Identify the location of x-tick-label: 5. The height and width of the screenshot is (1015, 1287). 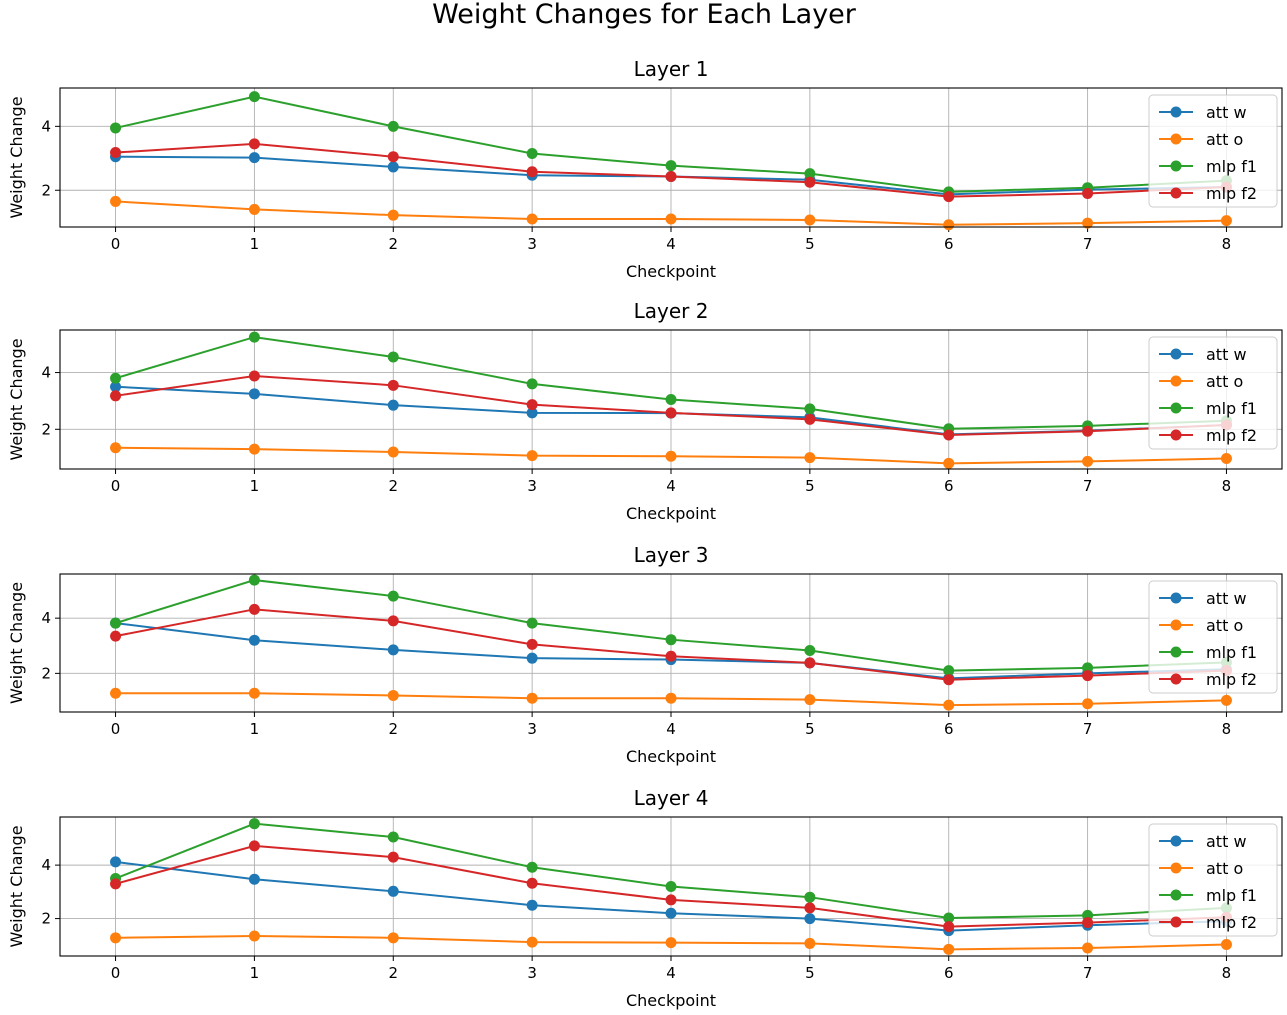
(810, 486).